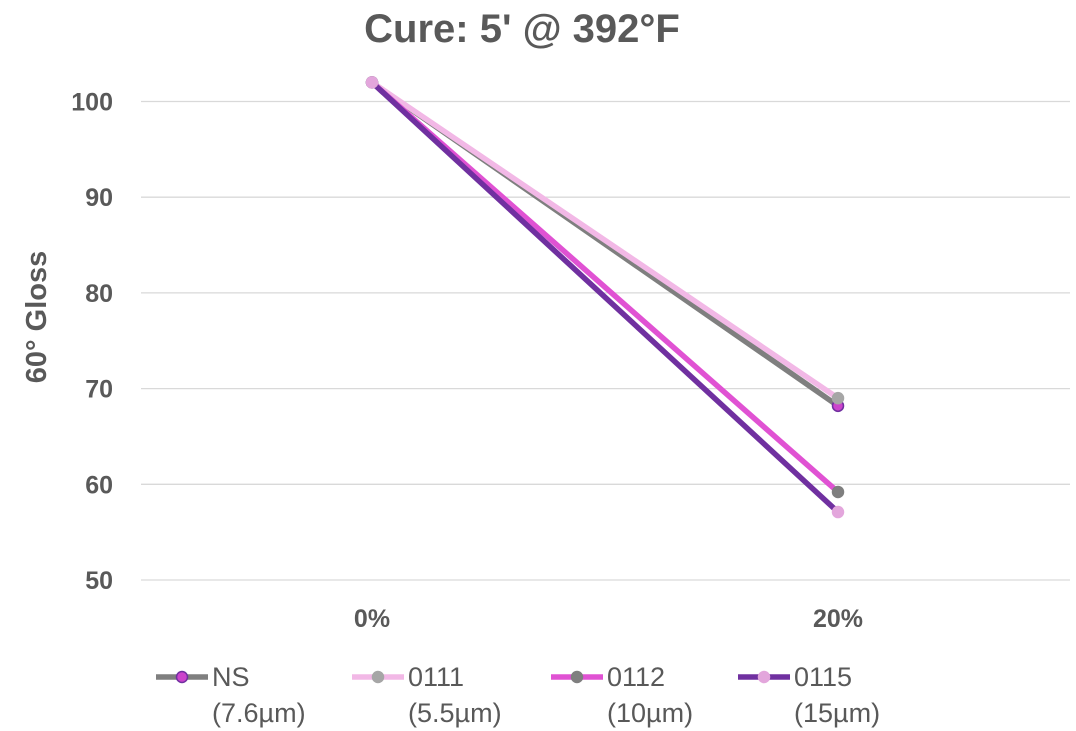 This screenshot has width=1076, height=731. What do you see at coordinates (92, 103) in the screenshot?
I see `y-tick-label: 100` at bounding box center [92, 103].